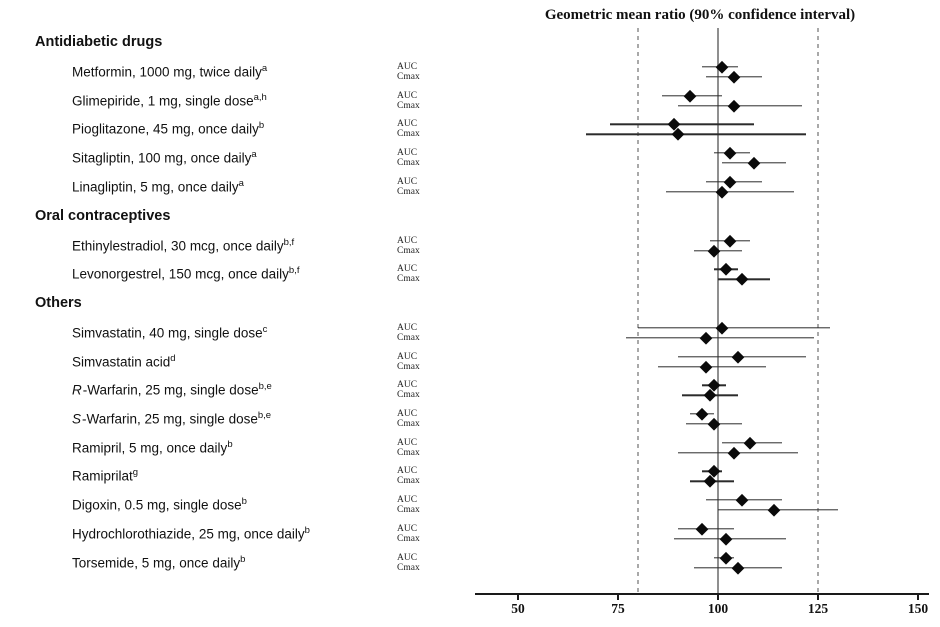 The width and height of the screenshot is (940, 627). What do you see at coordinates (77, 390) in the screenshot?
I see `drug-label-italic-prefix: R` at bounding box center [77, 390].